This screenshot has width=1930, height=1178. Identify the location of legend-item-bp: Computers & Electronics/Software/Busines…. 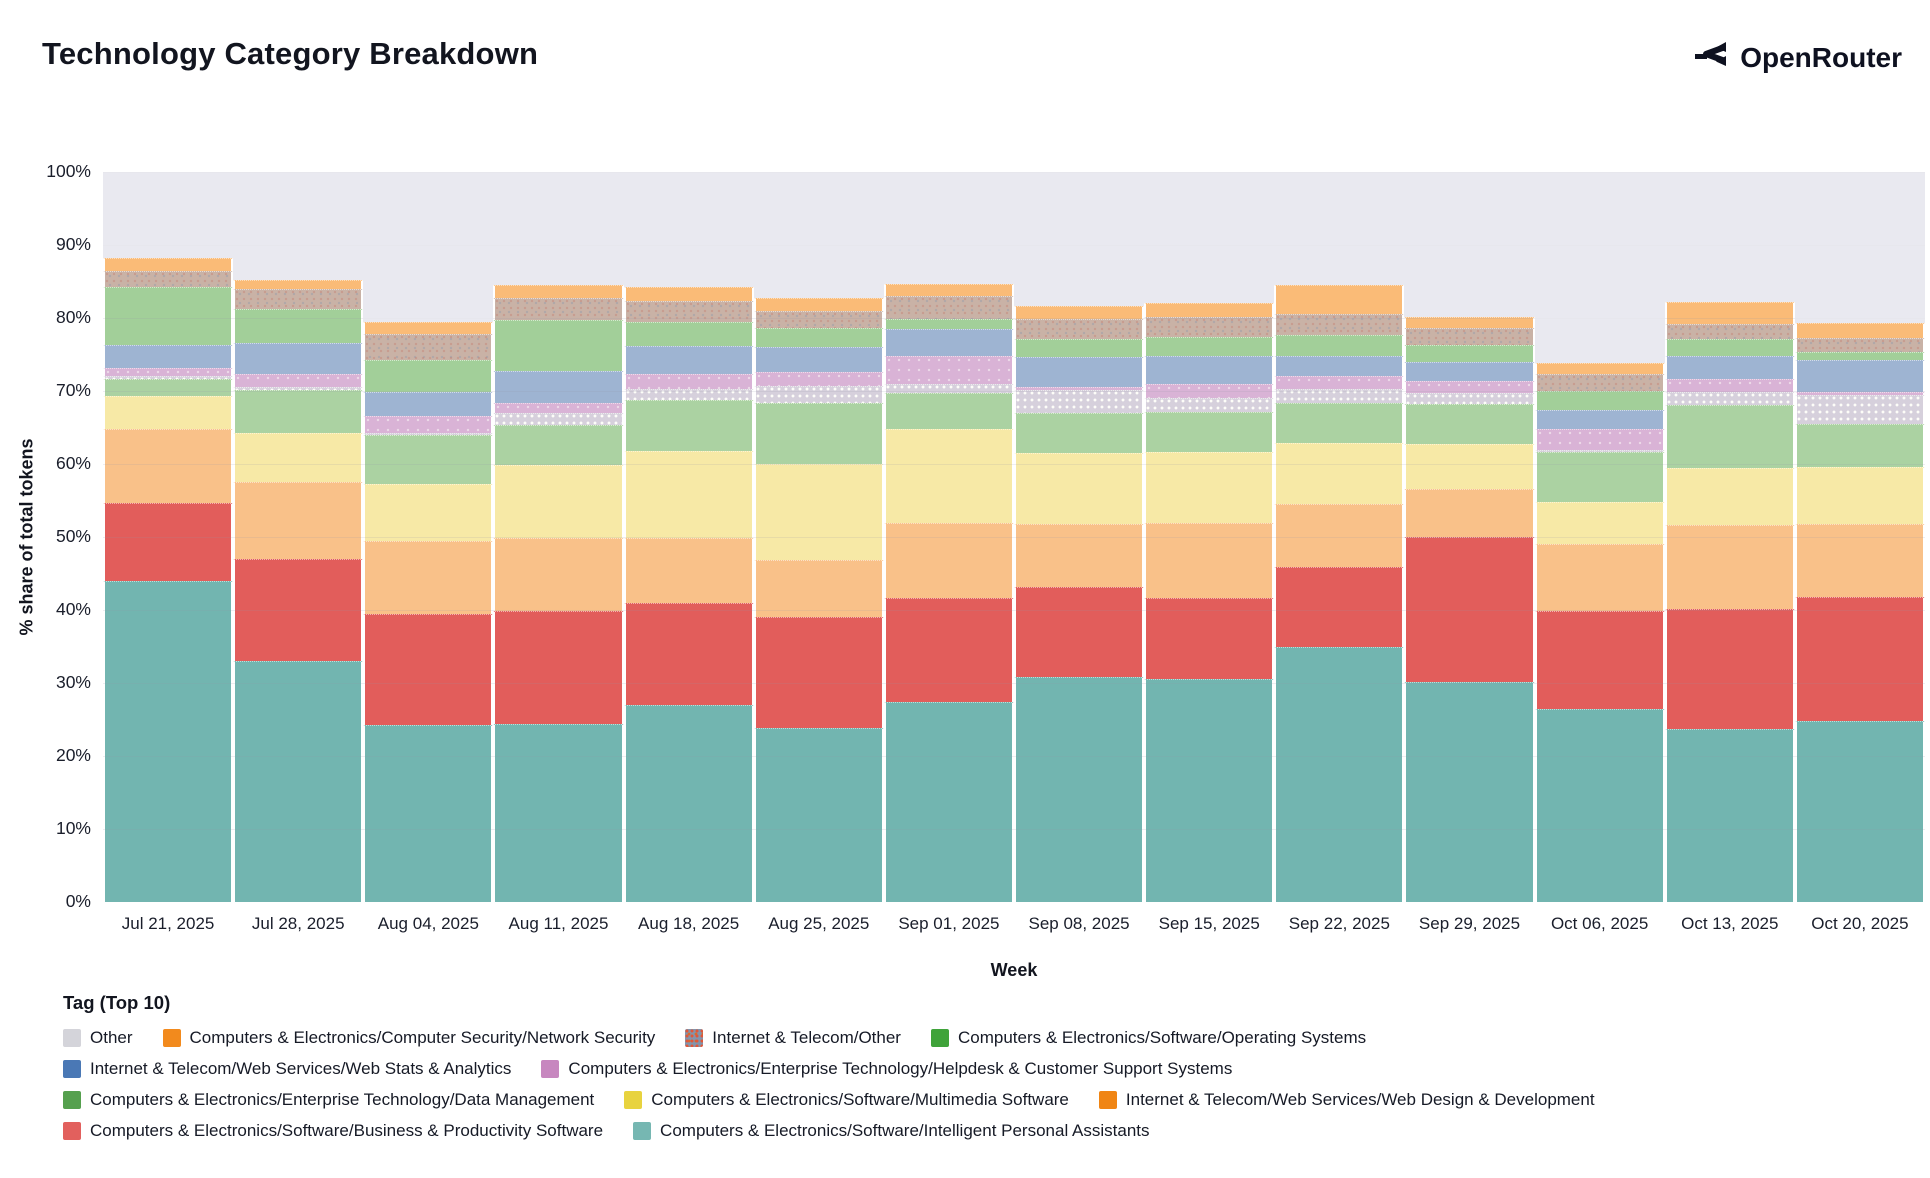
(333, 1131).